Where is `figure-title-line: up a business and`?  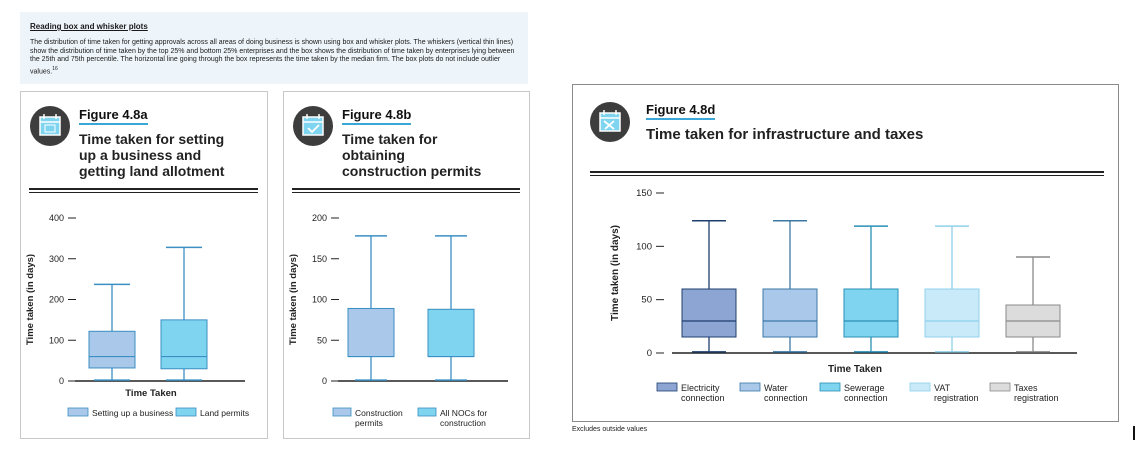
figure-title-line: up a business and is located at coordinates (140, 155).